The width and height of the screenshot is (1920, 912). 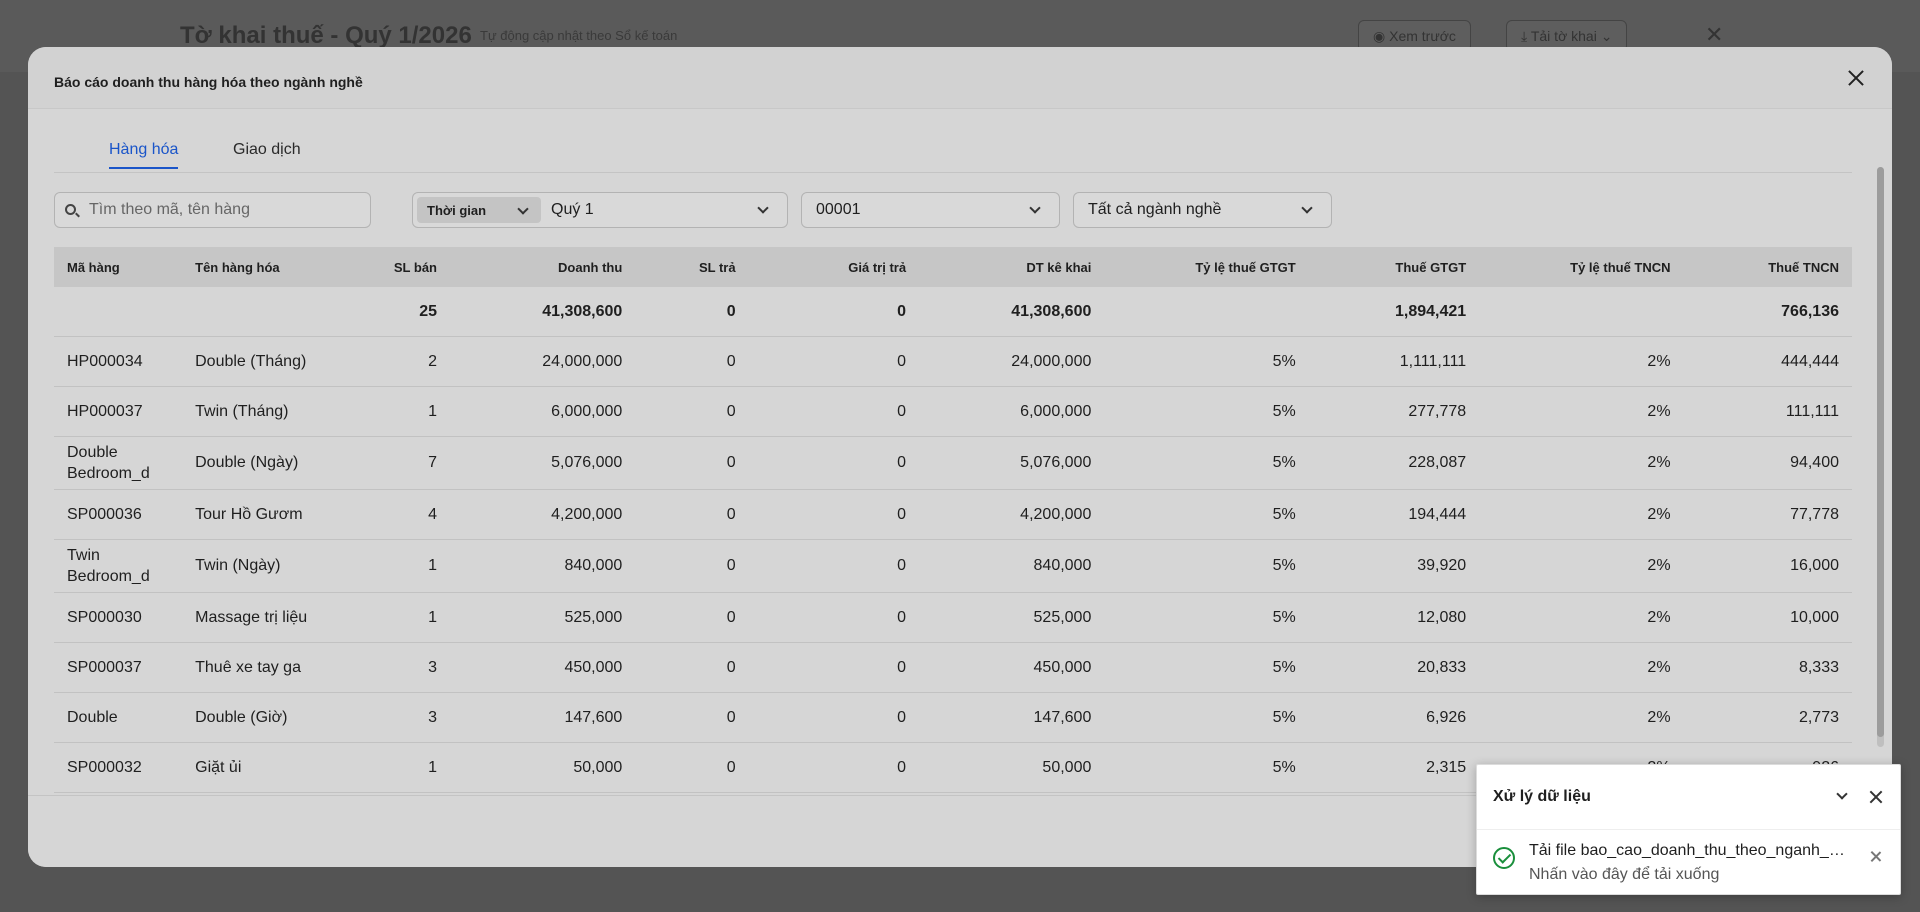 I want to click on check-circle-icon, so click(x=1504, y=858).